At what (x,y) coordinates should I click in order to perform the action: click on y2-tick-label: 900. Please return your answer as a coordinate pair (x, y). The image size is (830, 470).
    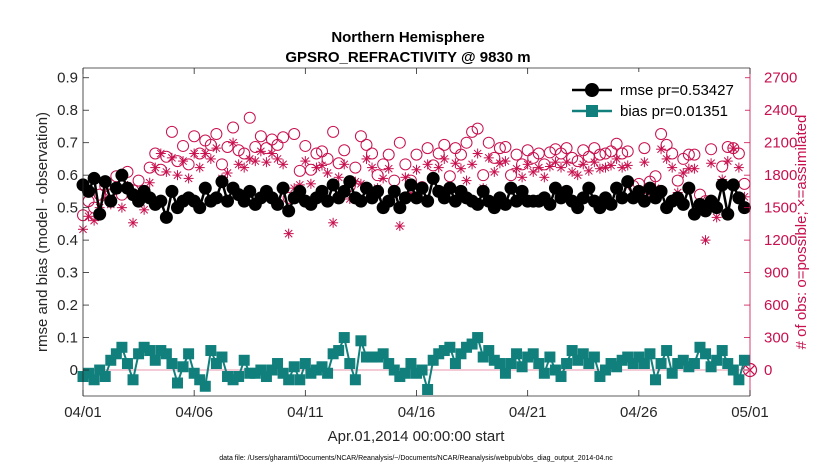
    Looking at the image, I should click on (776, 273).